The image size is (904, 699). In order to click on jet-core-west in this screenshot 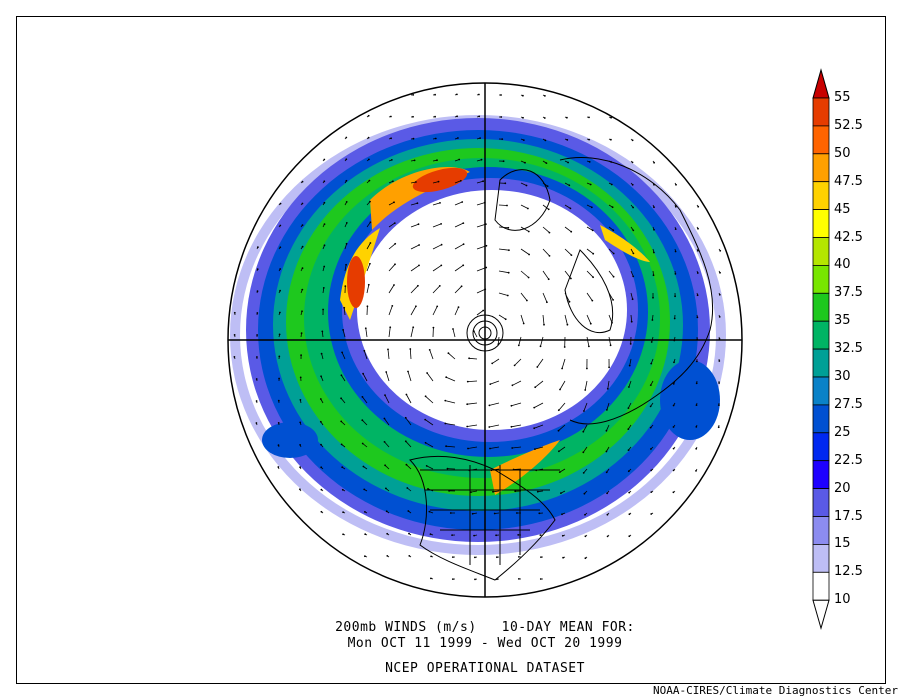, I will do `click(356, 282)`.